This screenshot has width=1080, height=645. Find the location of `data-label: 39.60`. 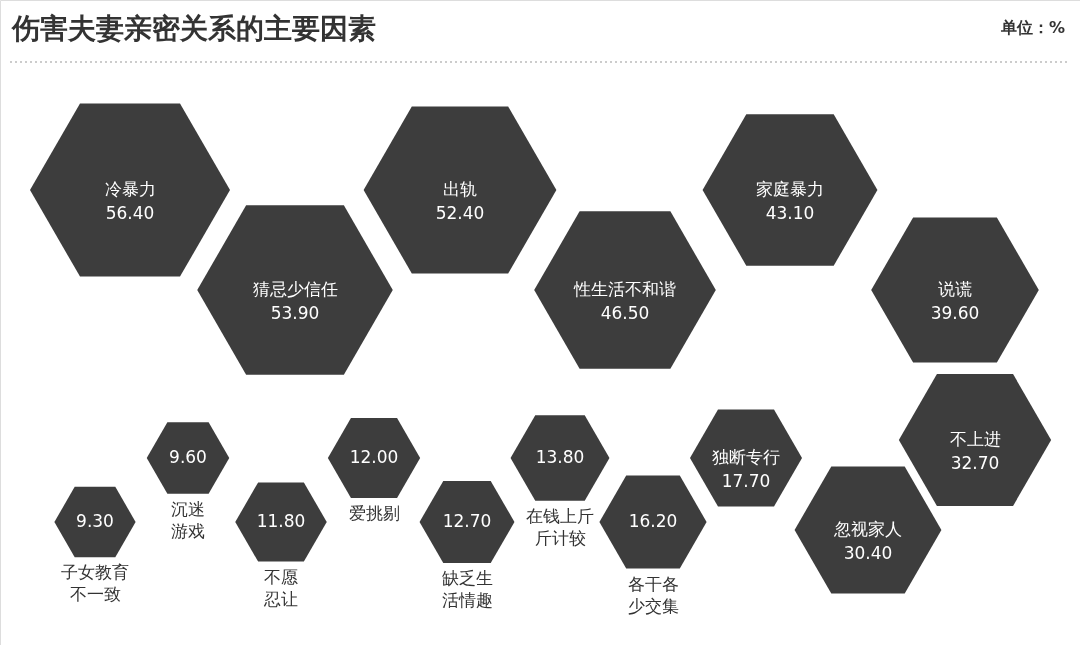

data-label: 39.60 is located at coordinates (955, 313).